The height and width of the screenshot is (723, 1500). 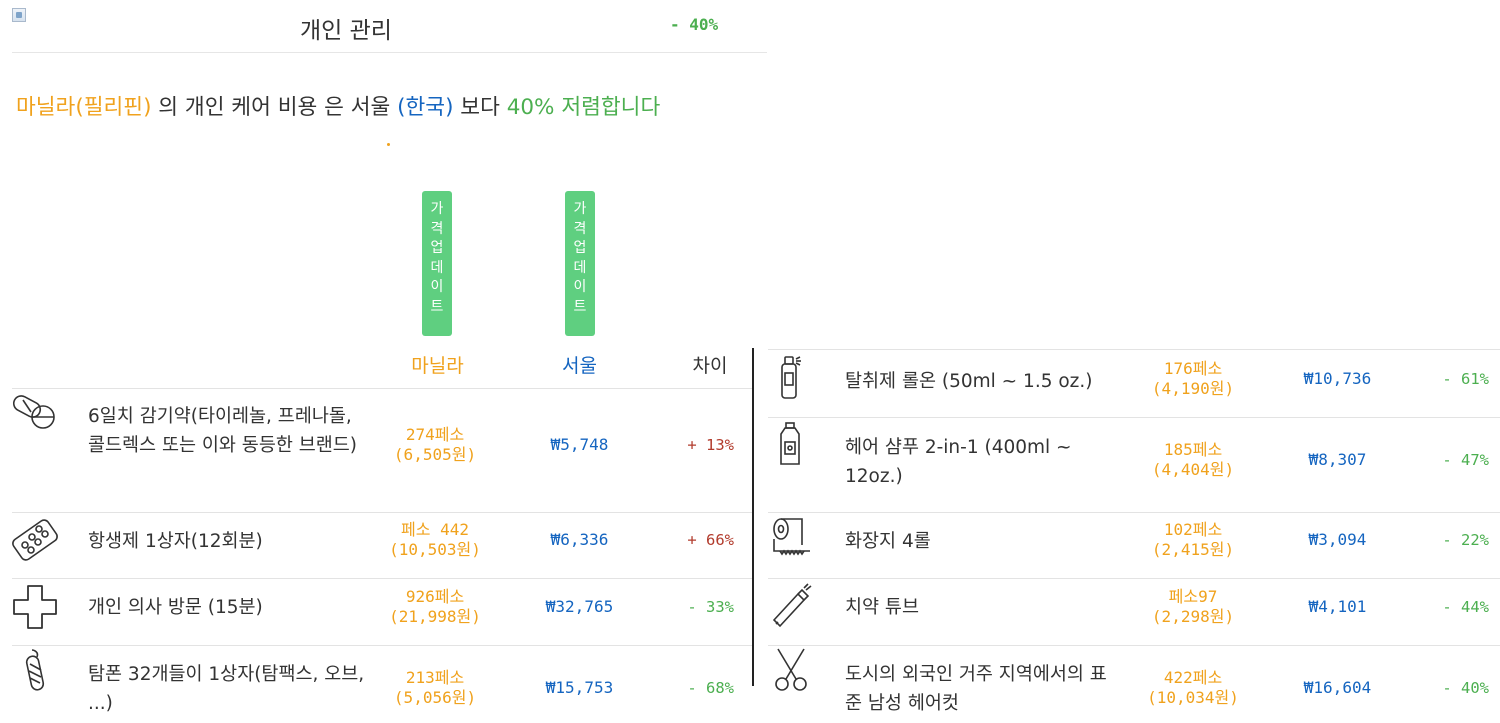 What do you see at coordinates (480, 107) in the screenshot?
I see `summary-text-2: 보다` at bounding box center [480, 107].